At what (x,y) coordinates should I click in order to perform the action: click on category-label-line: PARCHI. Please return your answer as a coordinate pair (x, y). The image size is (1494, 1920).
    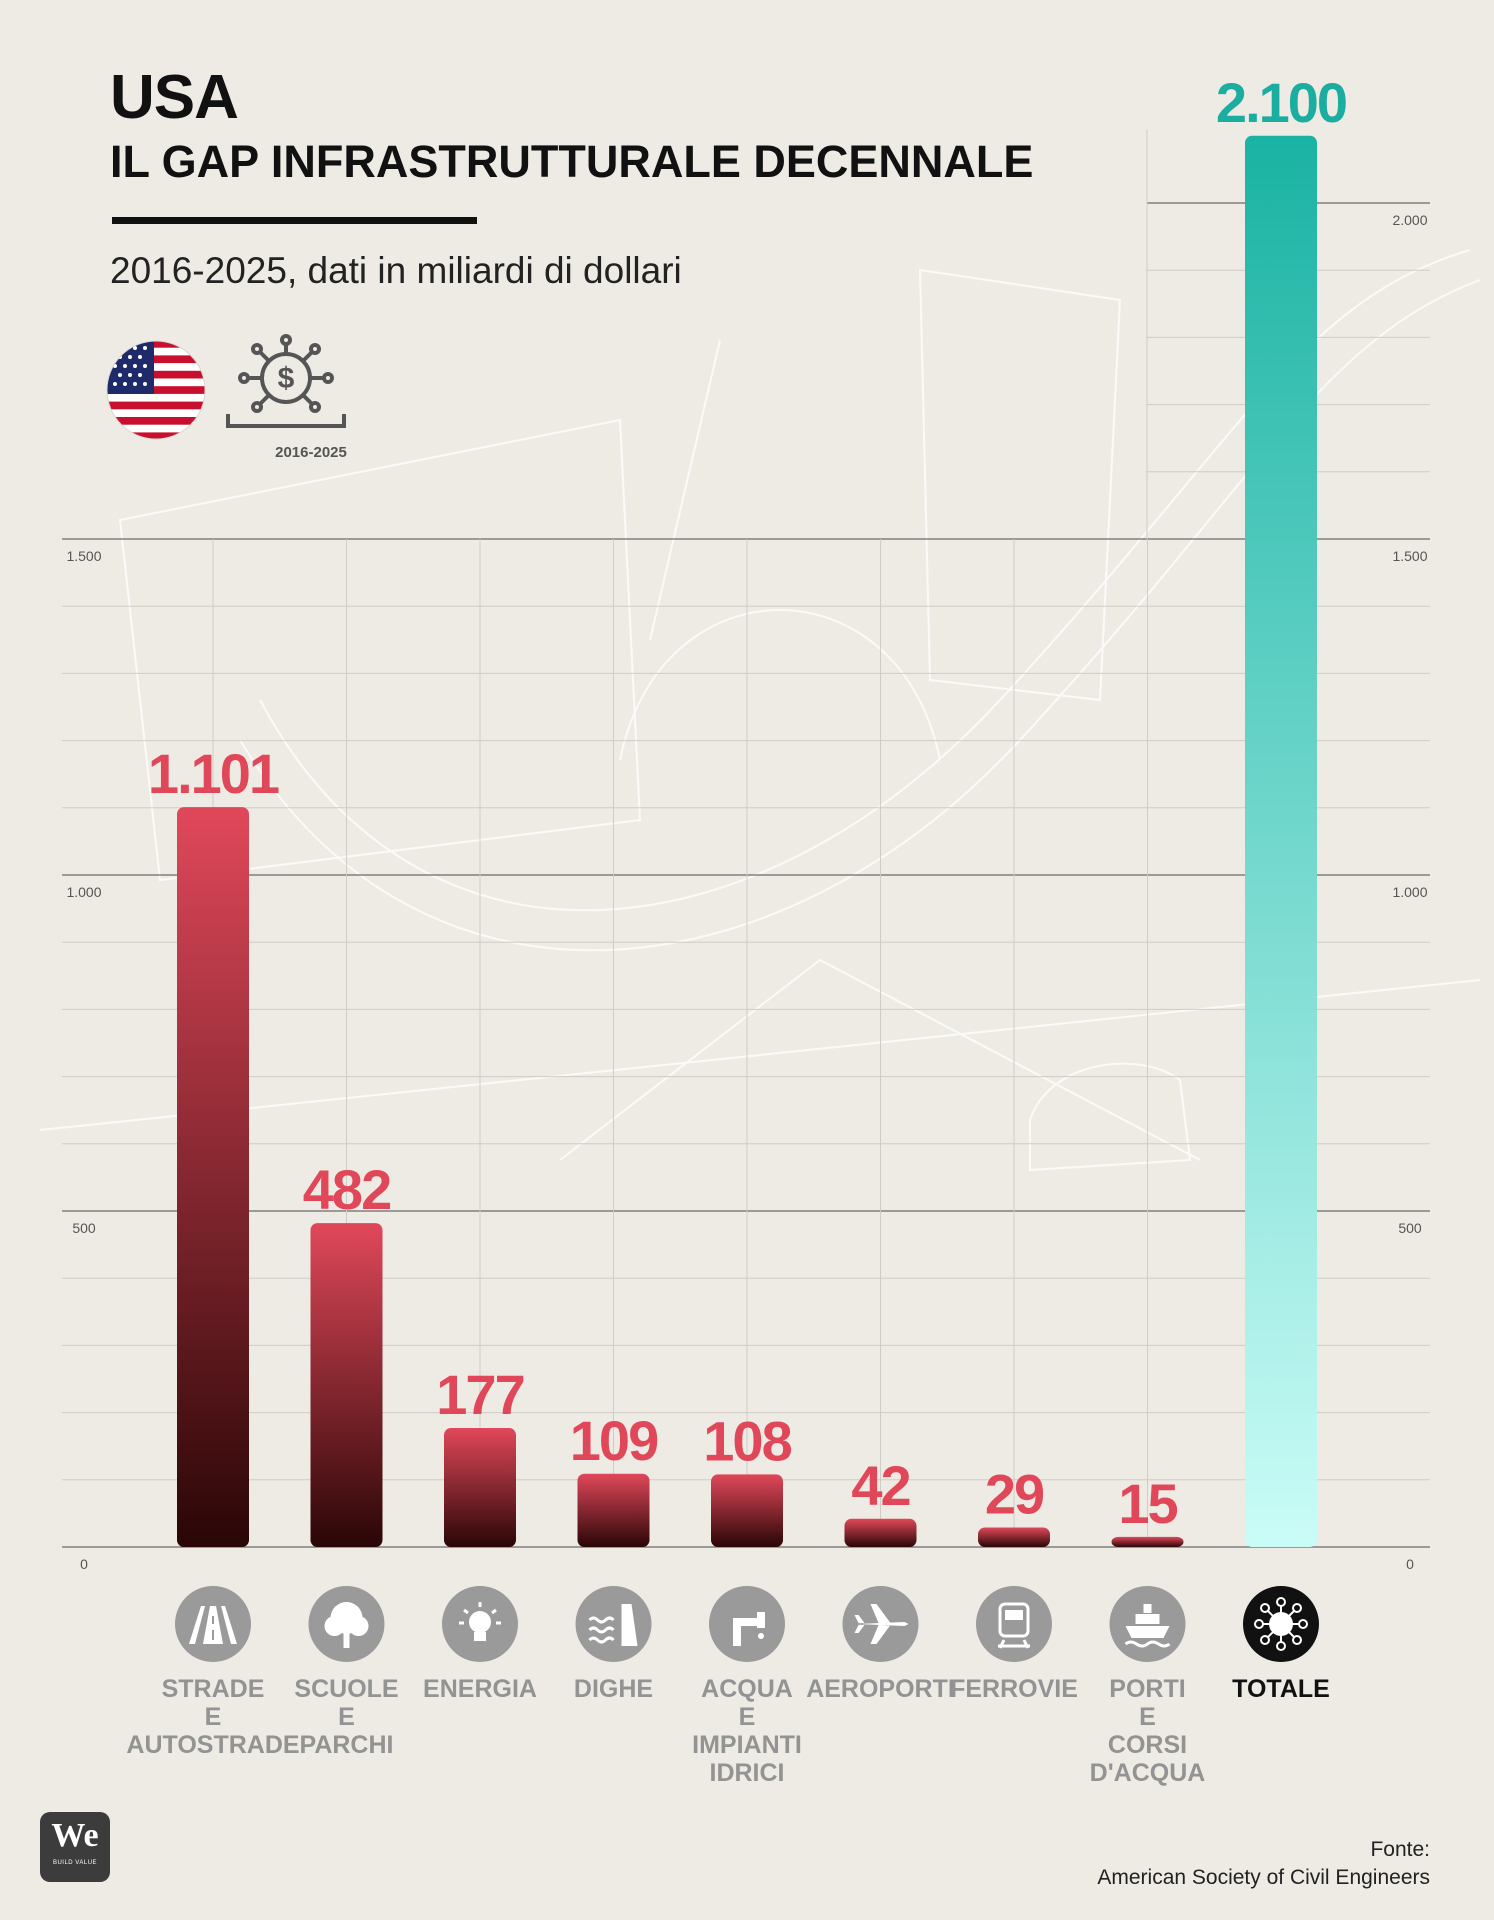
    Looking at the image, I should click on (347, 1745).